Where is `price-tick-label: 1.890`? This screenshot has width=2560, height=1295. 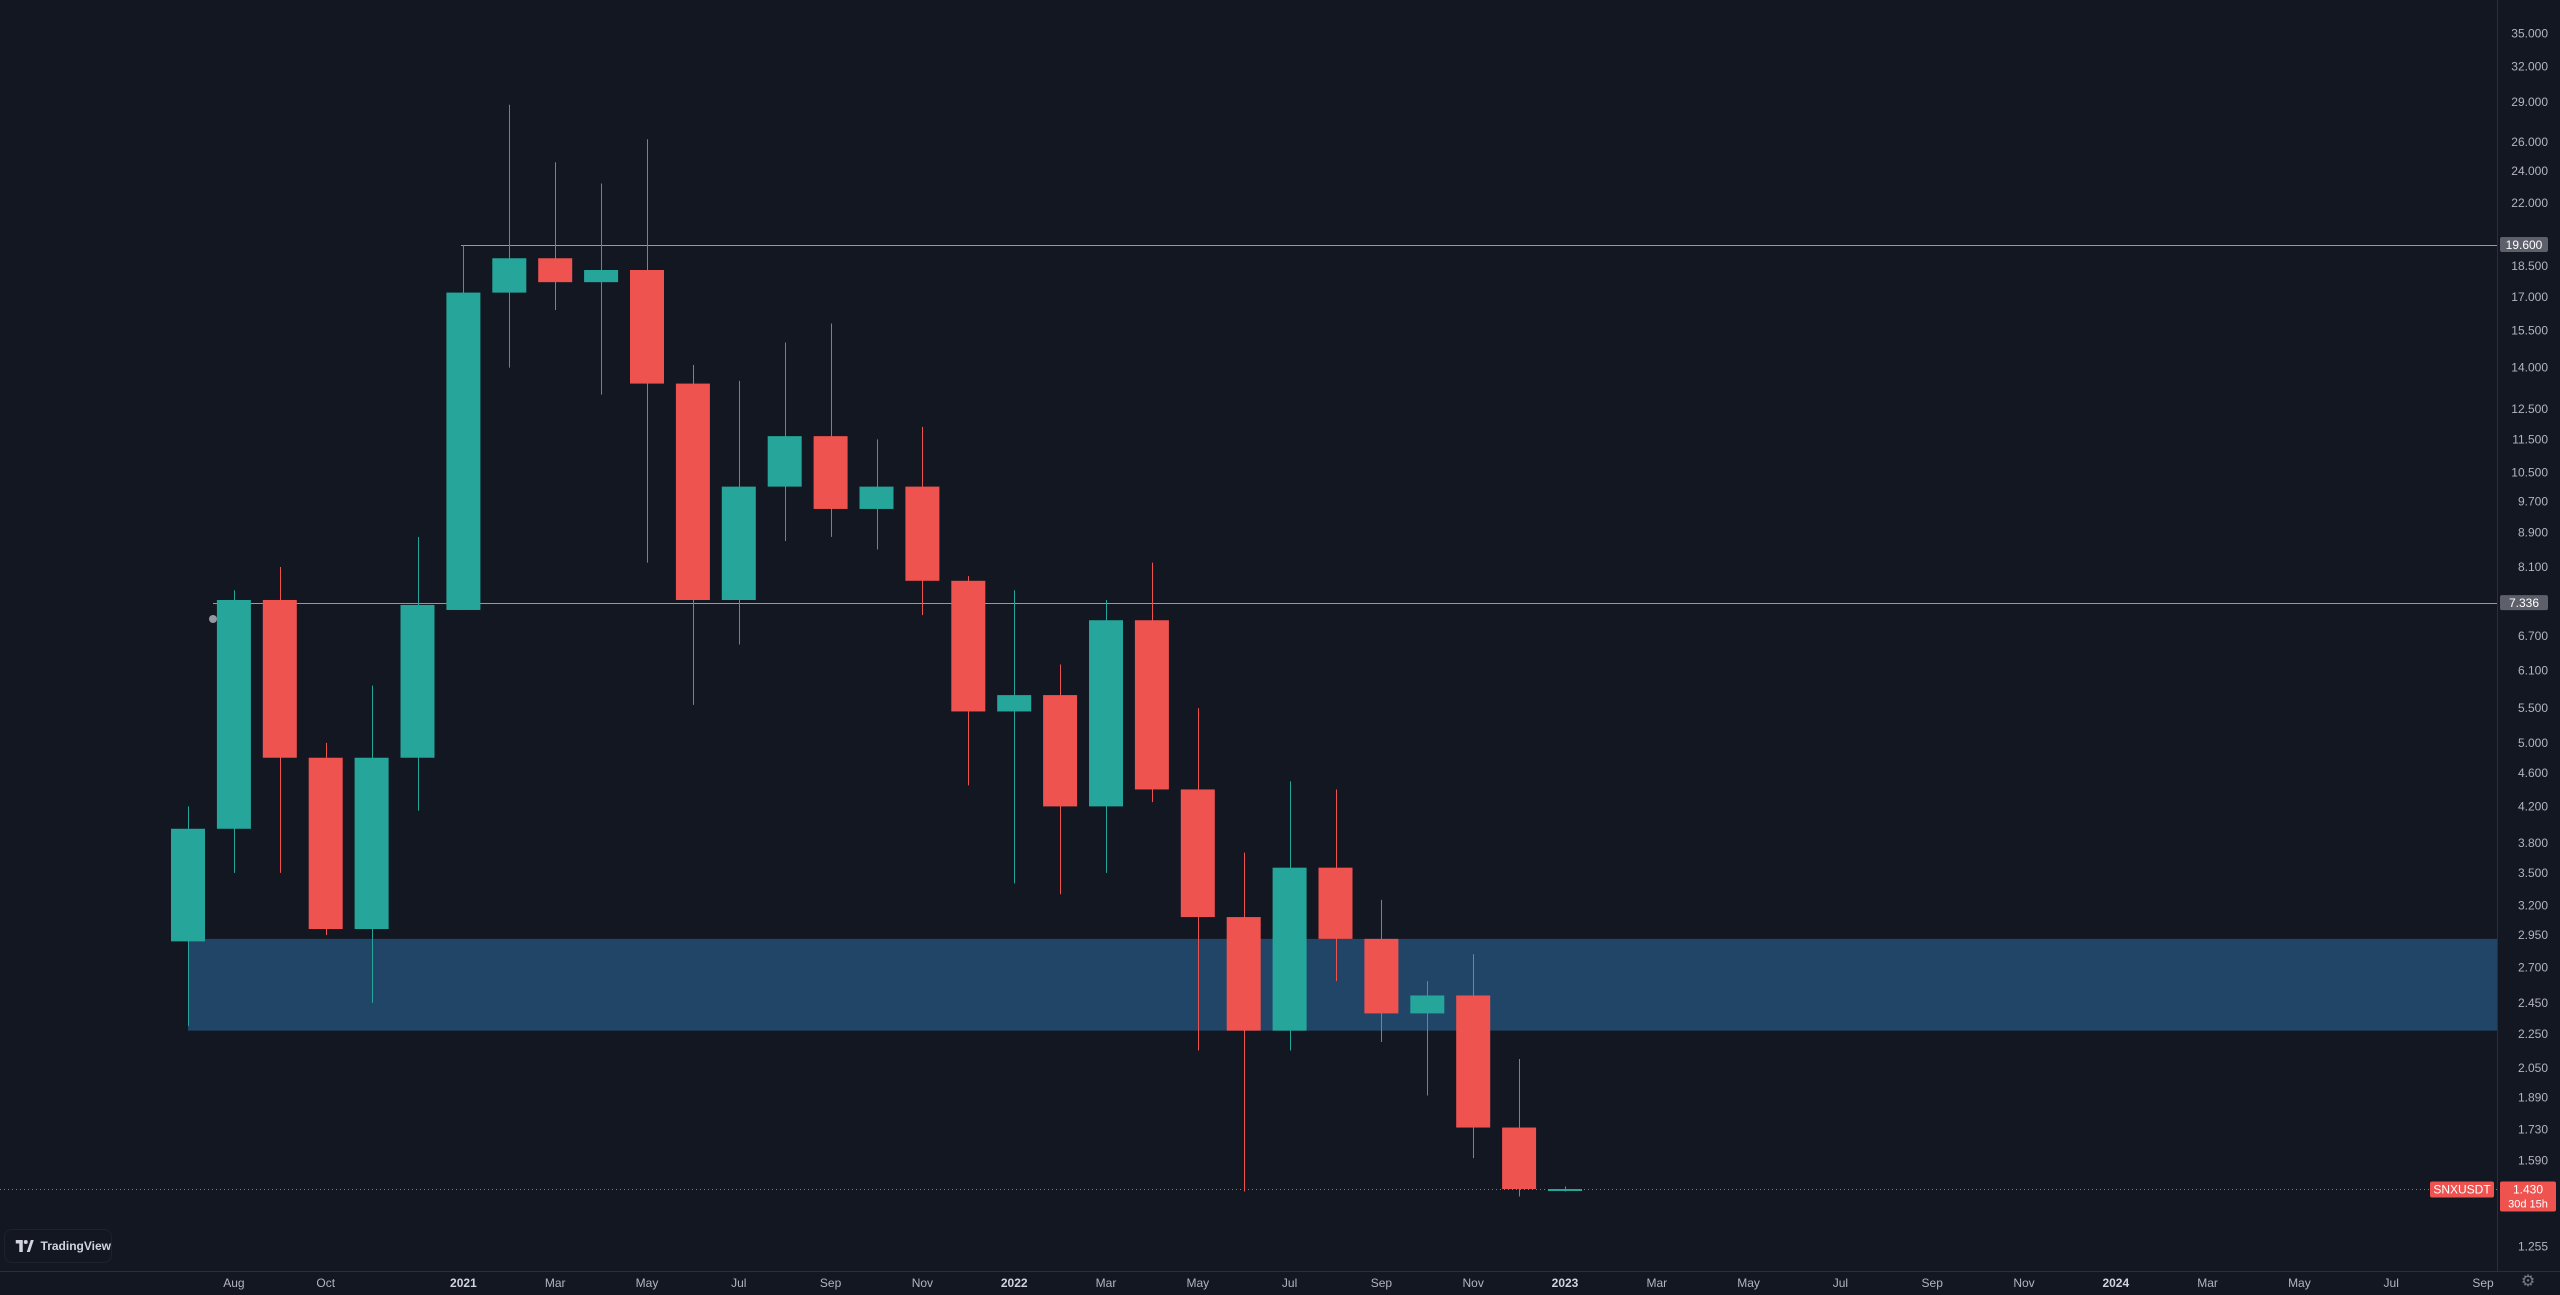
price-tick-label: 1.890 is located at coordinates (2533, 1097).